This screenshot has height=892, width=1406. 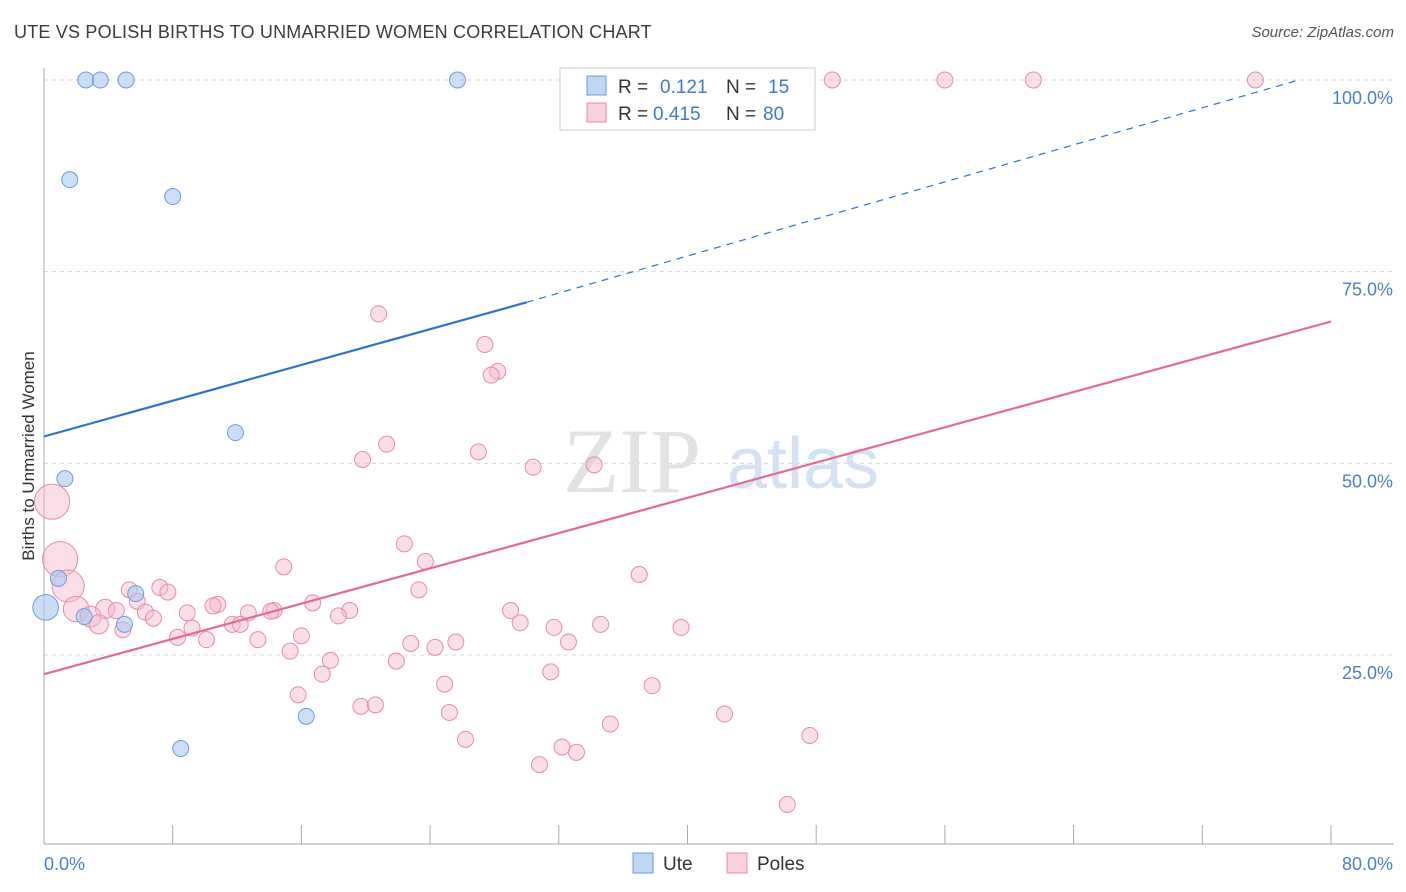 What do you see at coordinates (687, 99) in the screenshot?
I see `stats-legend: R = 0.121 N = 15 R = 0.415 N = 80` at bounding box center [687, 99].